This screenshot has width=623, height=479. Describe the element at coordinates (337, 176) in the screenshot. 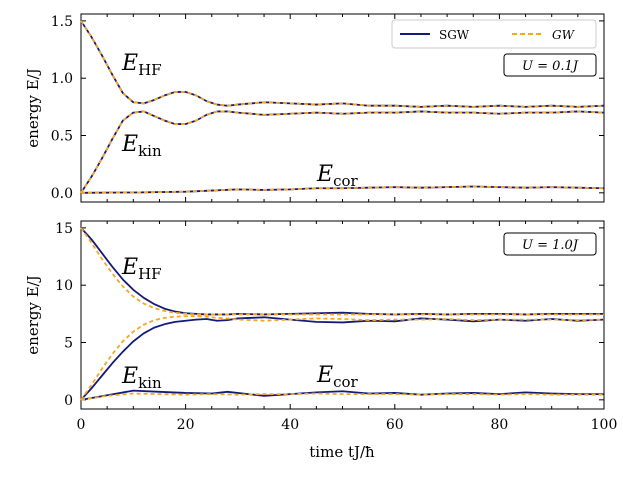

I see `top-label-ecor: Ecor` at that location.